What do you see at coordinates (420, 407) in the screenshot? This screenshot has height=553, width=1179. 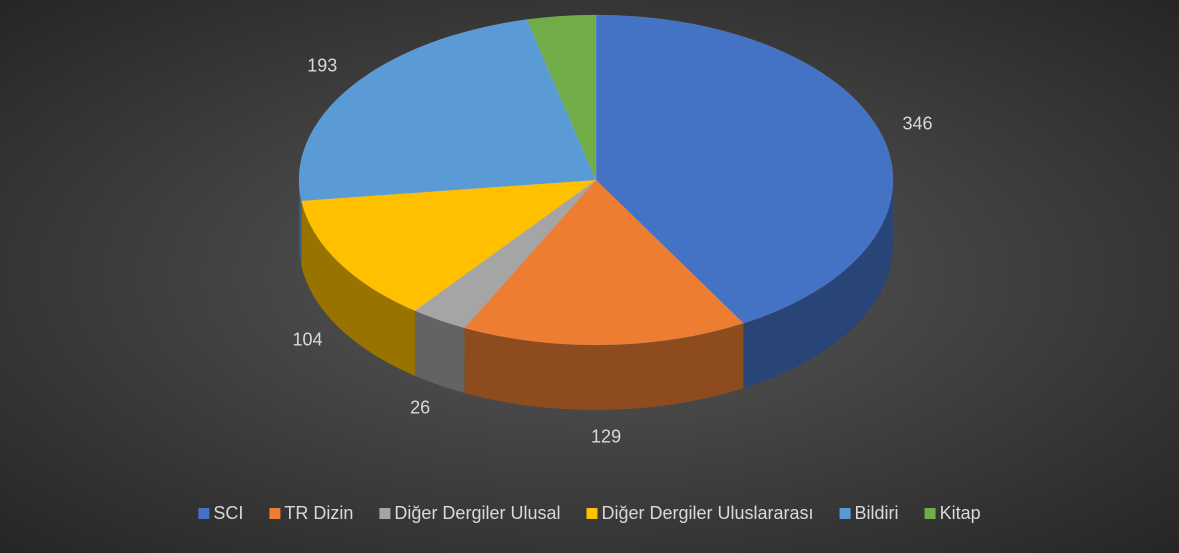 I see `data-label: 26` at bounding box center [420, 407].